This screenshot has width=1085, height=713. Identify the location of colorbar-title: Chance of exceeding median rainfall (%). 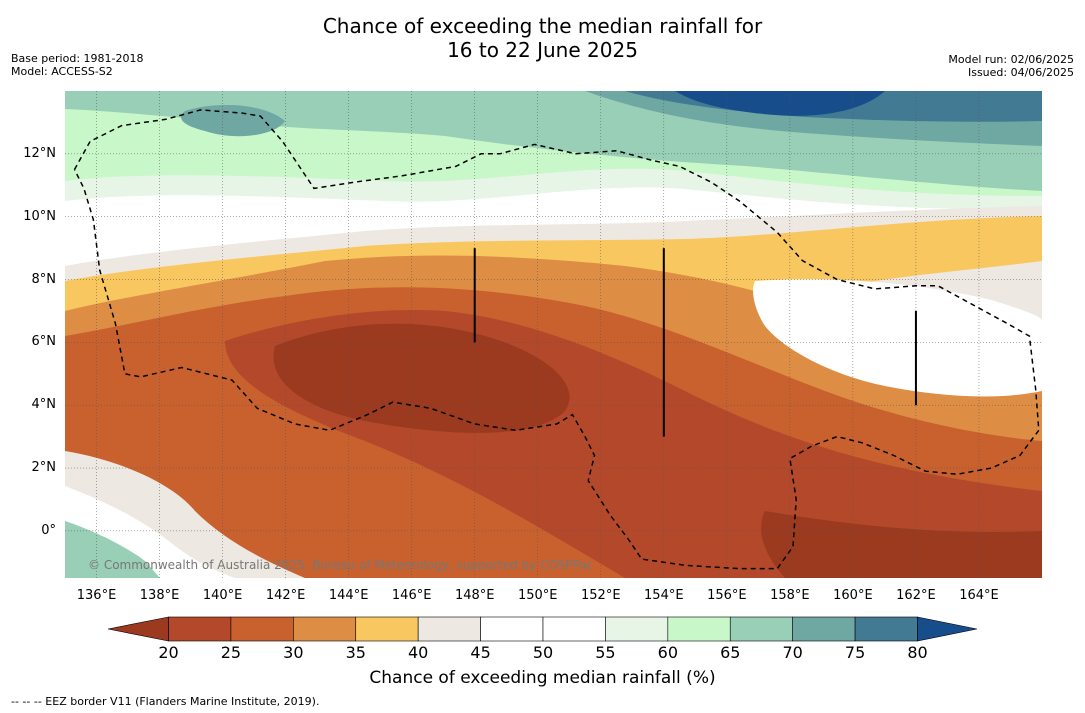
(542, 678).